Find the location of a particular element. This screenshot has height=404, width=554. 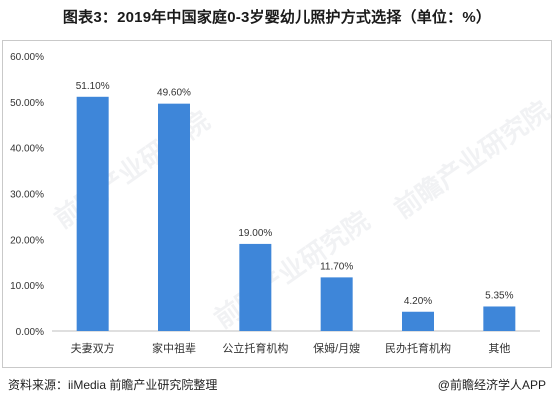

y-tick-label: 20.00% is located at coordinates (27, 240).